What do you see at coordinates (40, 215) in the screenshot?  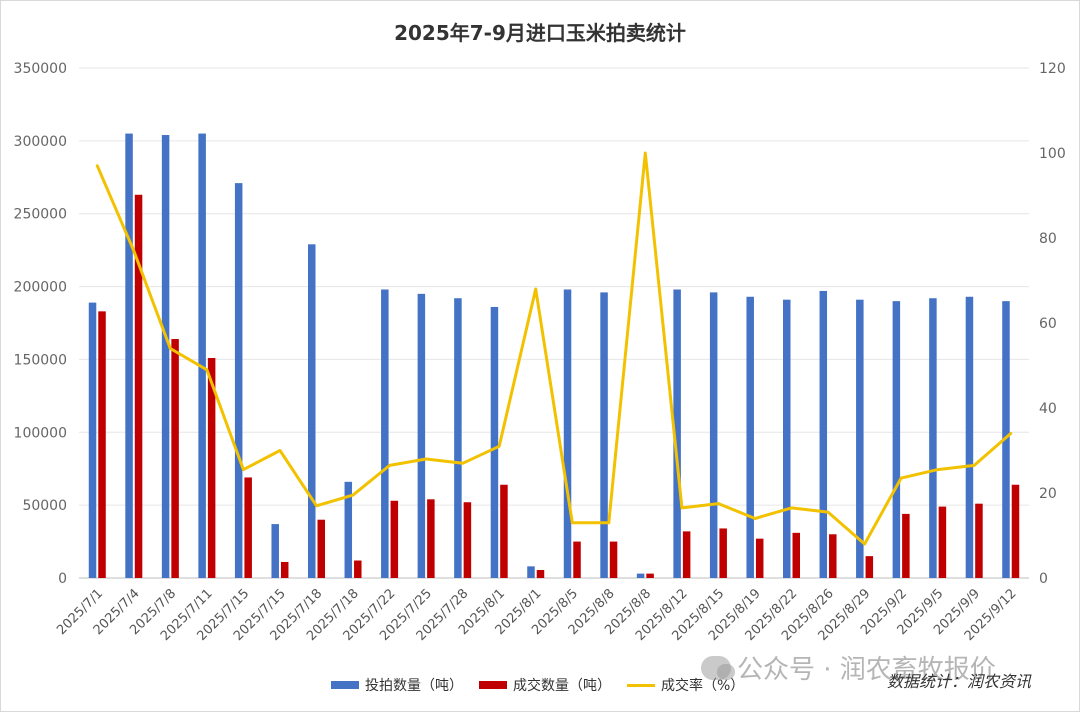 I see `y-left-tick-label: 250000` at bounding box center [40, 215].